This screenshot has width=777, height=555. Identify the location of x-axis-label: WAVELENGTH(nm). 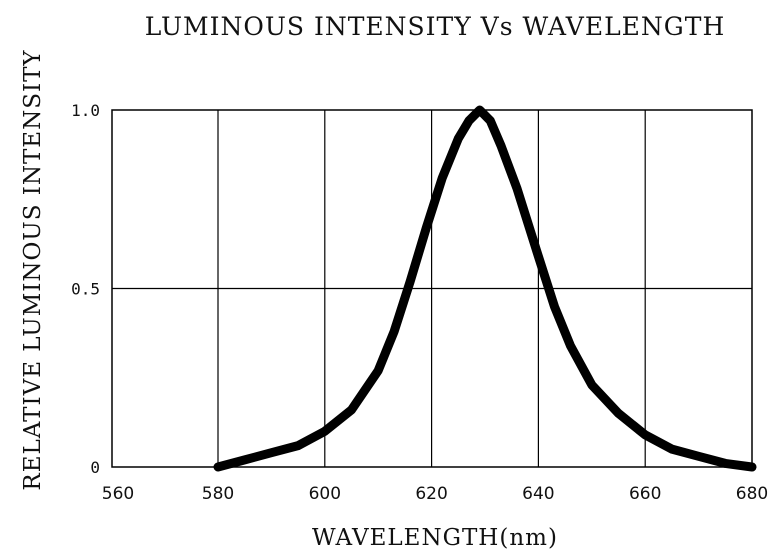
(435, 538).